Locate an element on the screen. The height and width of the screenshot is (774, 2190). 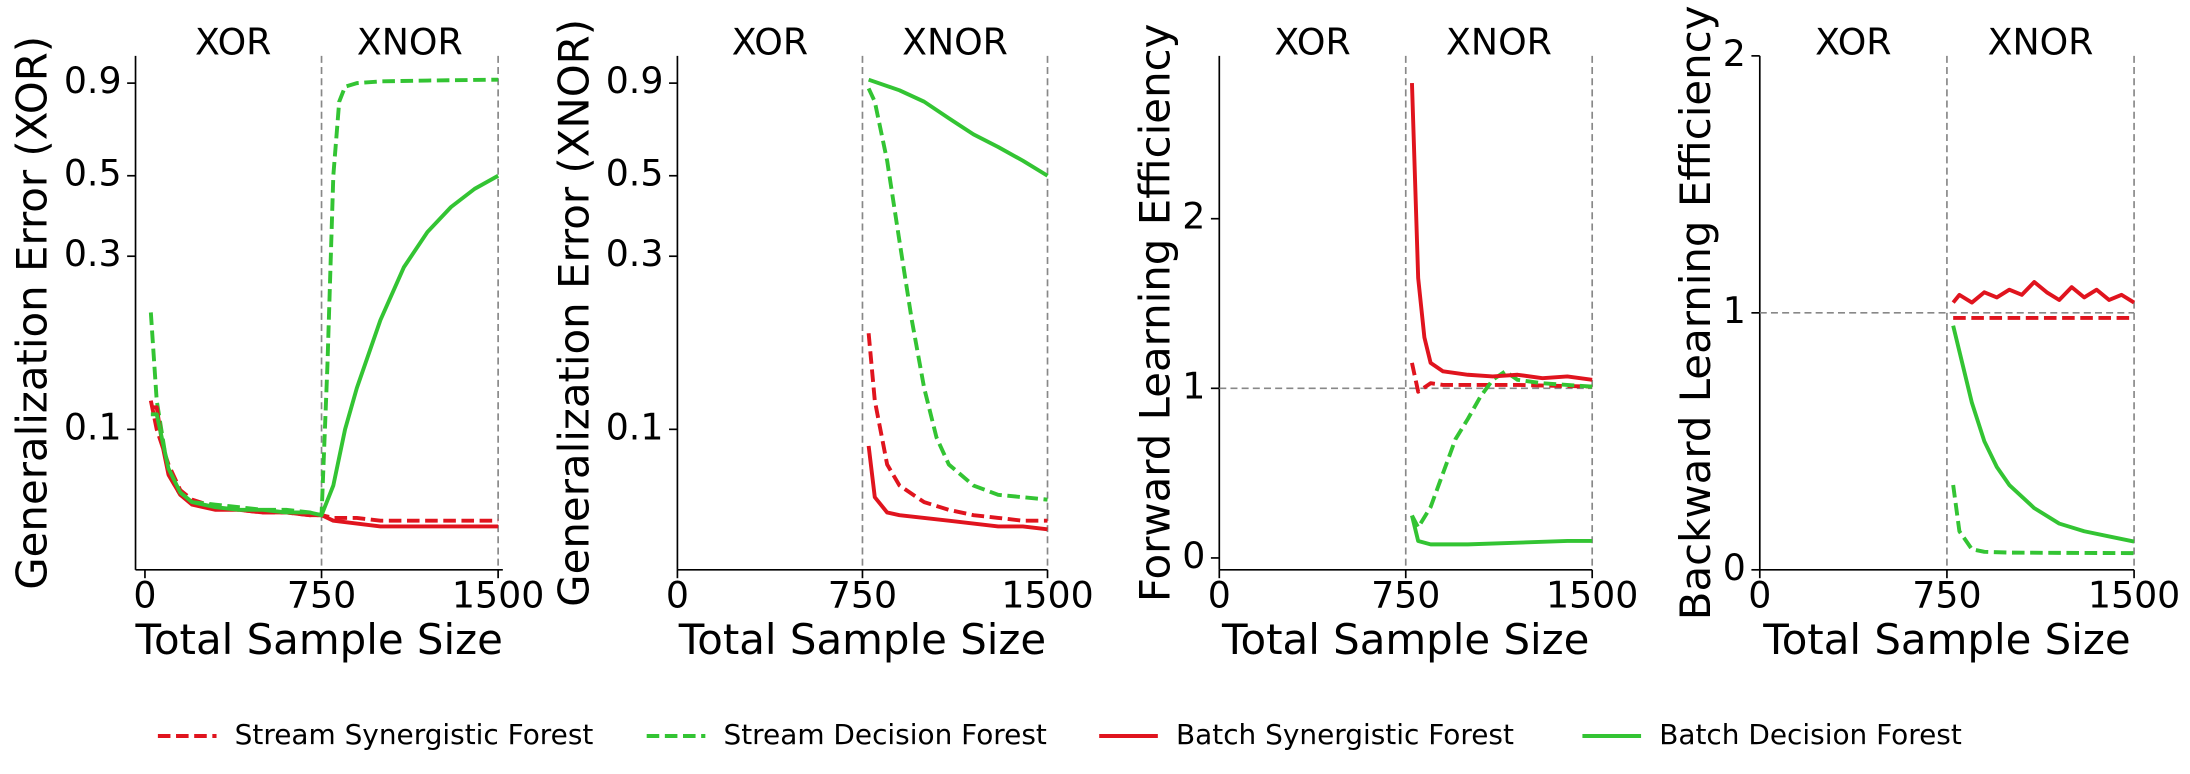
legend-label: Stream Decision Forest is located at coordinates (885, 734).